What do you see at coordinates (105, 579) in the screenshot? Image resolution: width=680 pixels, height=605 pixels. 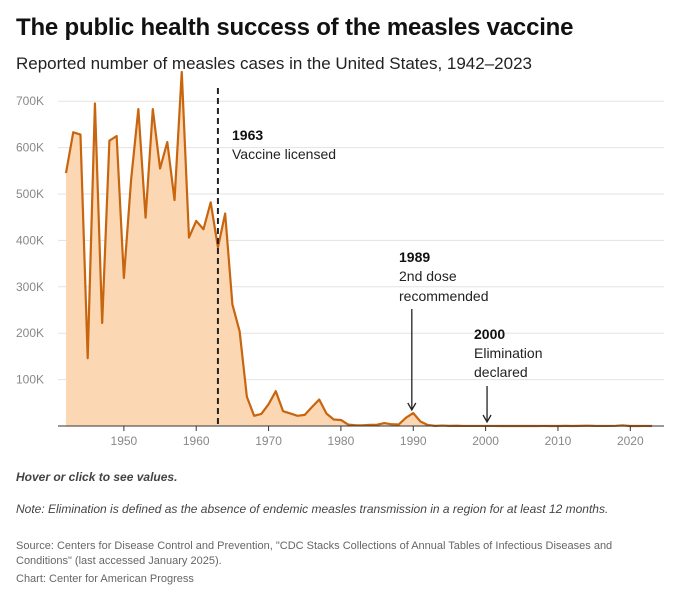 I see `chart-credit: Chart: Center for American Progress` at bounding box center [105, 579].